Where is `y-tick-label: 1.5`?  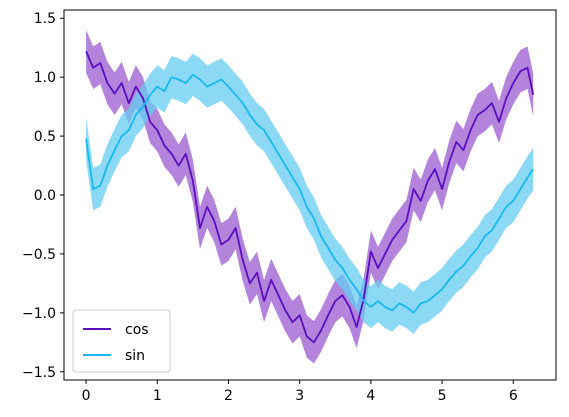 y-tick-label: 1.5 is located at coordinates (45, 19).